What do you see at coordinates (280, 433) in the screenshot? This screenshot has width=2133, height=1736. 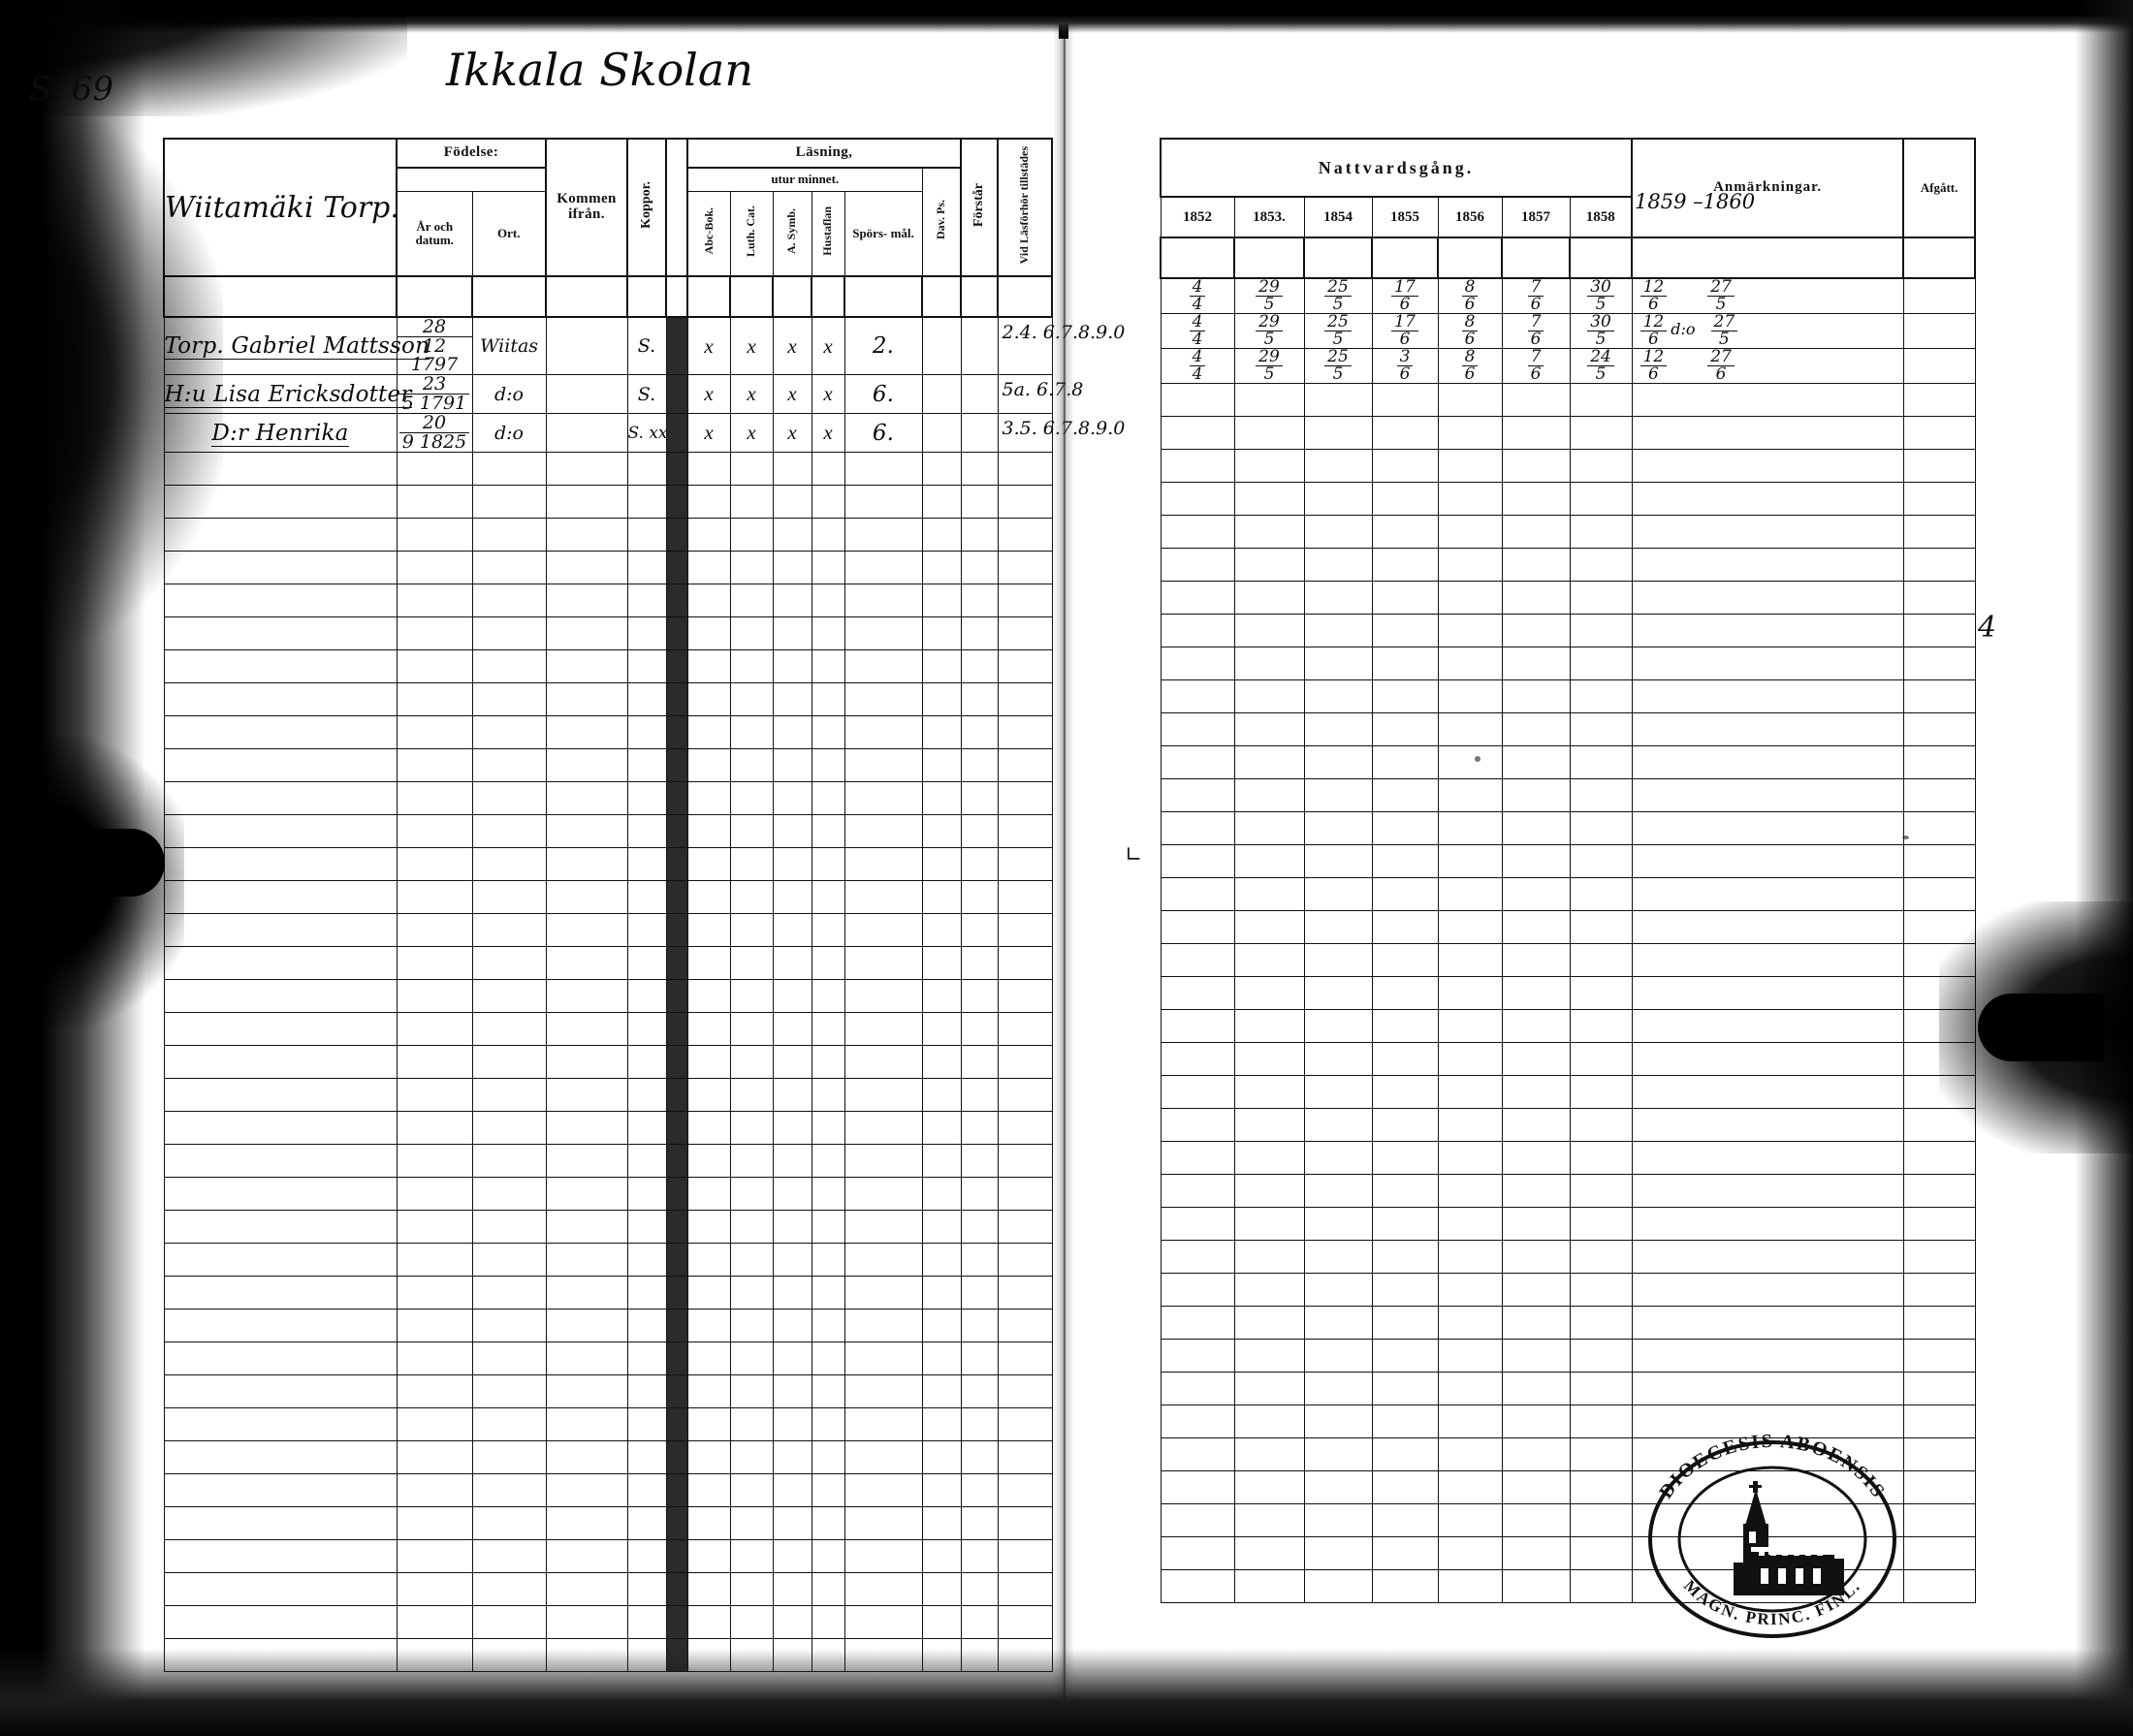 I see `person-name: D:r Henrika` at bounding box center [280, 433].